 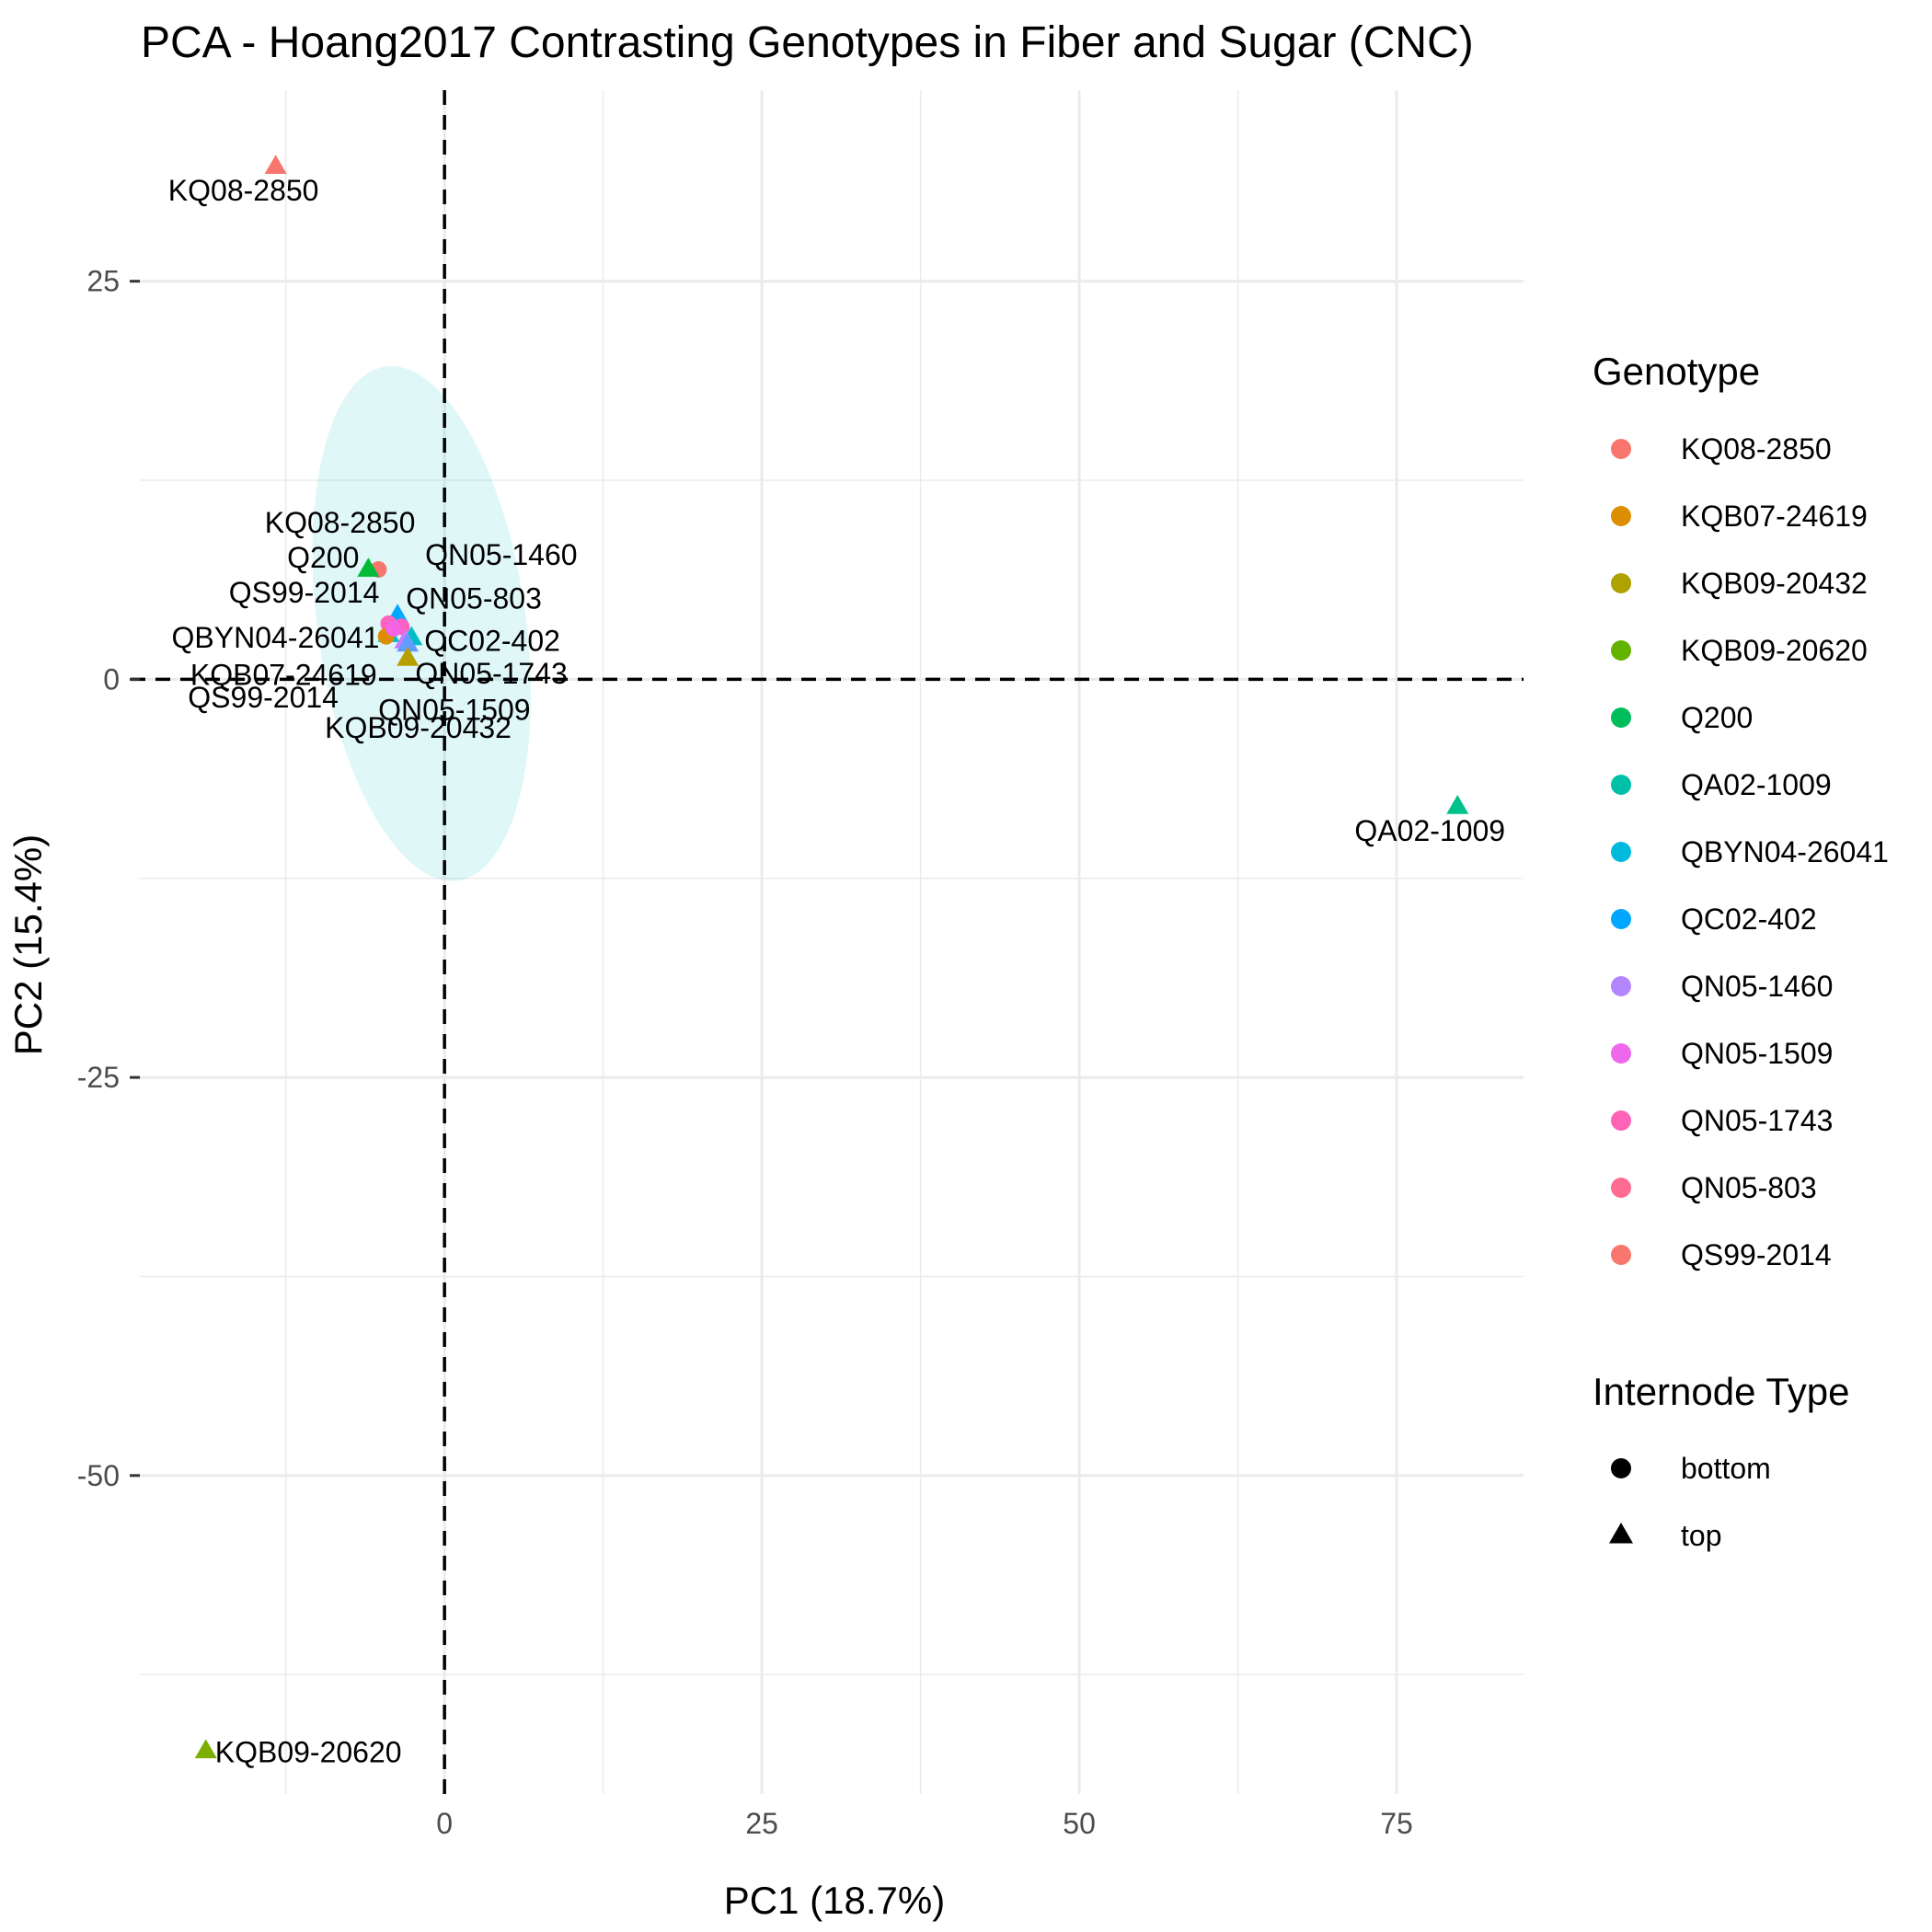 I want to click on y-tick-label: -25, so click(x=98, y=1077).